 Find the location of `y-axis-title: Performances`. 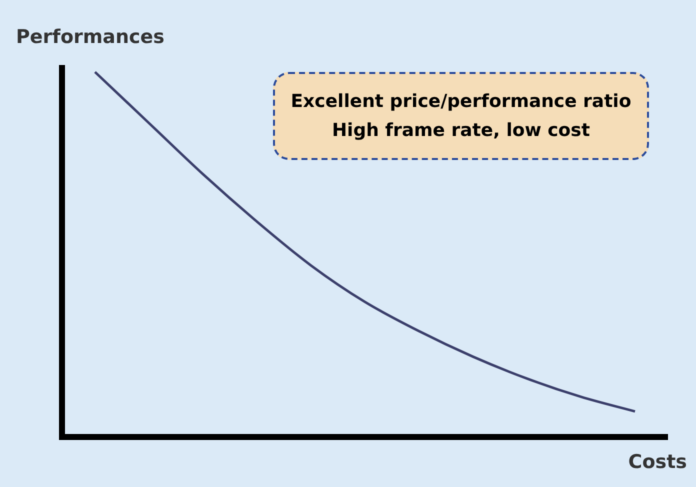

y-axis-title: Performances is located at coordinates (90, 37).